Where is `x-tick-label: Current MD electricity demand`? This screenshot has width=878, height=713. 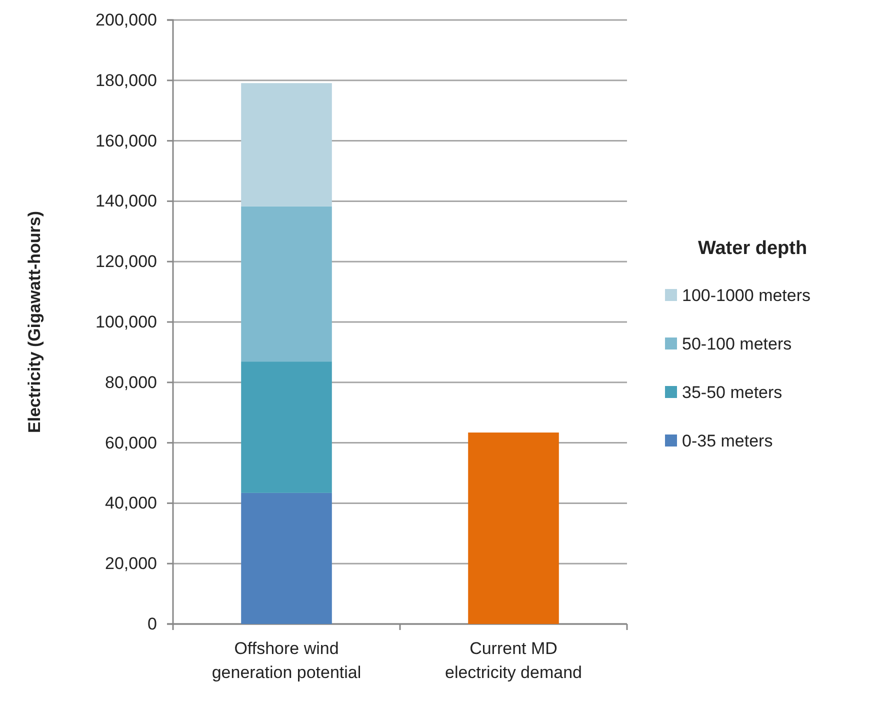
x-tick-label: Current MD electricity demand is located at coordinates (513, 660).